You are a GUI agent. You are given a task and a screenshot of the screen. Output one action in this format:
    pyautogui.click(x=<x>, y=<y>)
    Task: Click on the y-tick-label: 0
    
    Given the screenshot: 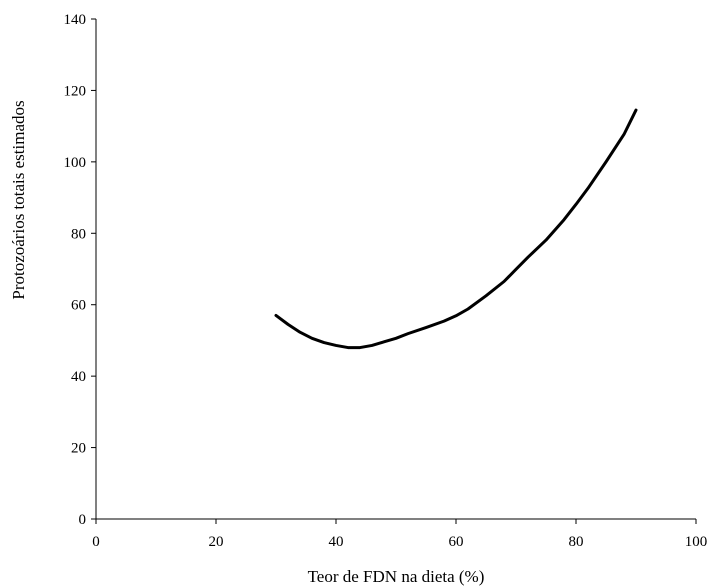 What is the action you would take?
    pyautogui.click(x=83, y=520)
    